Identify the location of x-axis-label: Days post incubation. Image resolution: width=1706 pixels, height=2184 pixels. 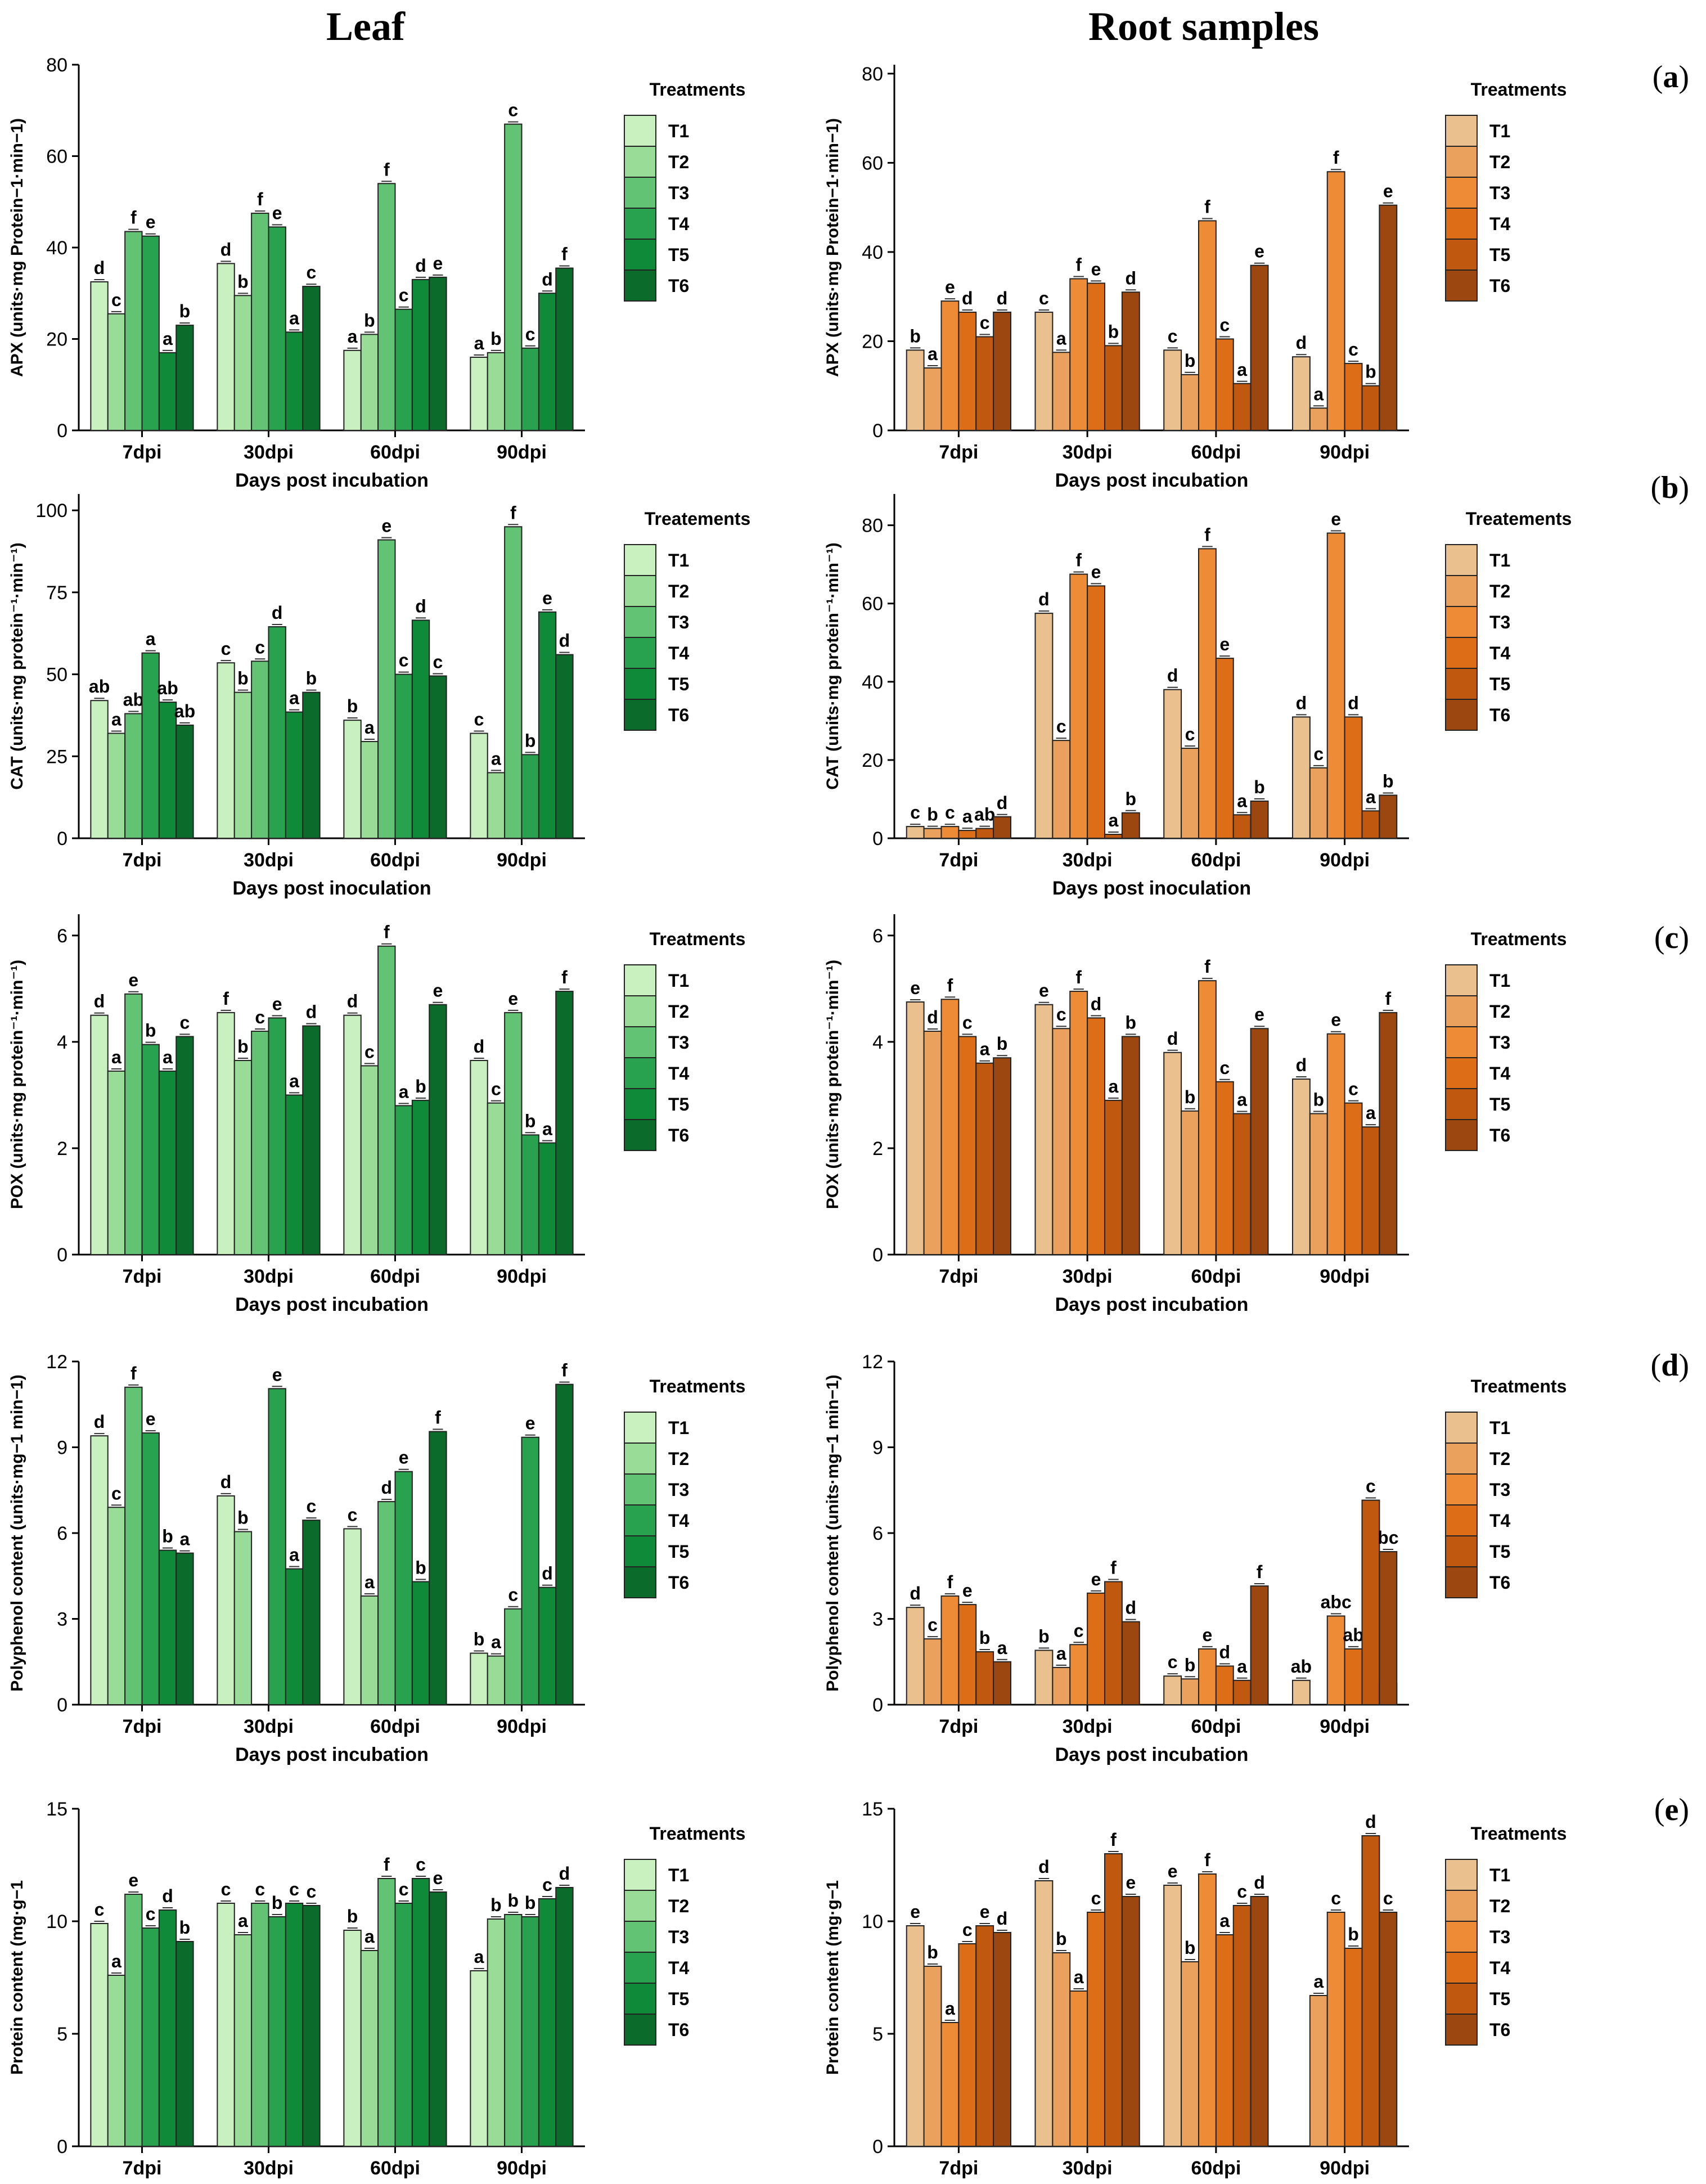
(332, 480).